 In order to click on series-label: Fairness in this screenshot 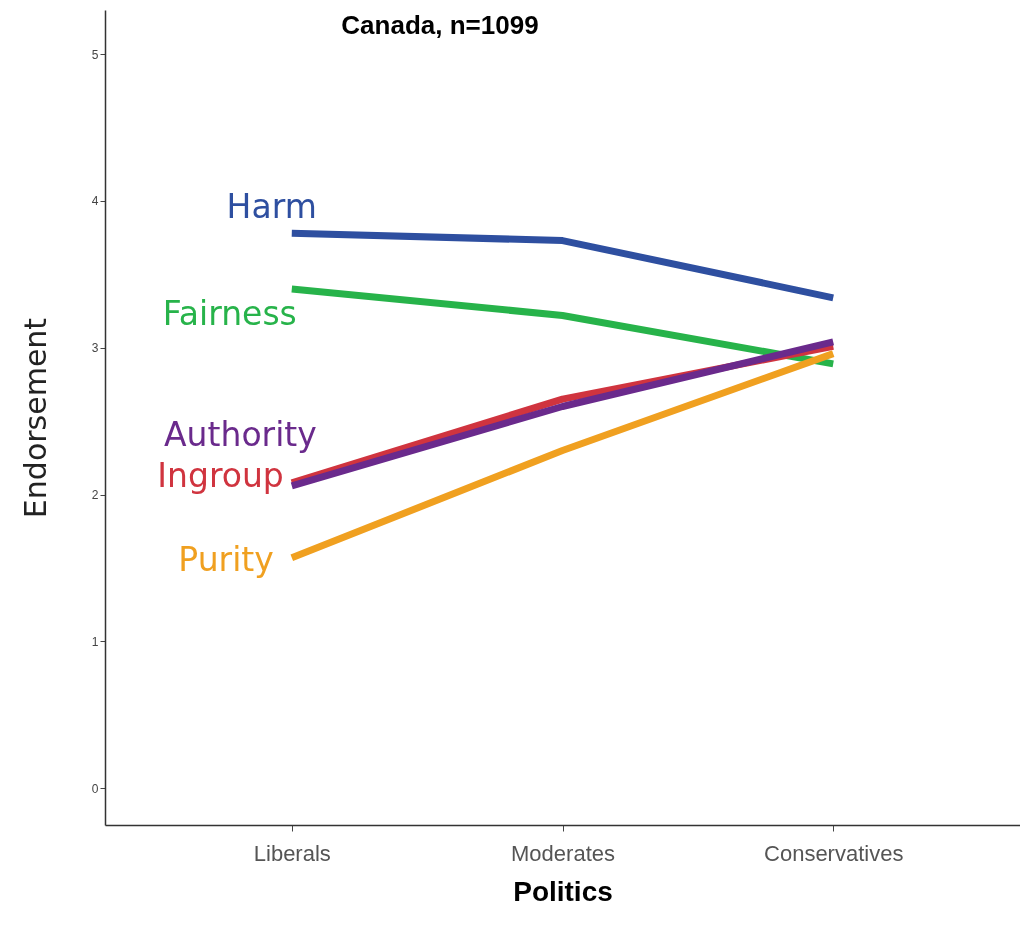, I will do `click(229, 314)`.